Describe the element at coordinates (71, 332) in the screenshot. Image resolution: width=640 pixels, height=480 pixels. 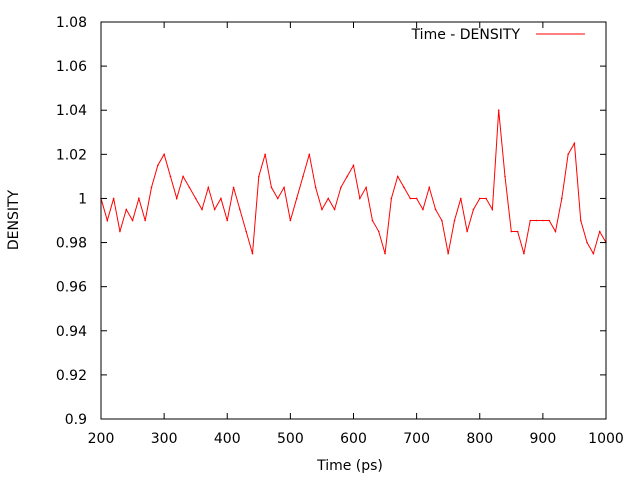
I see `y-tick-label: 0.94` at that location.